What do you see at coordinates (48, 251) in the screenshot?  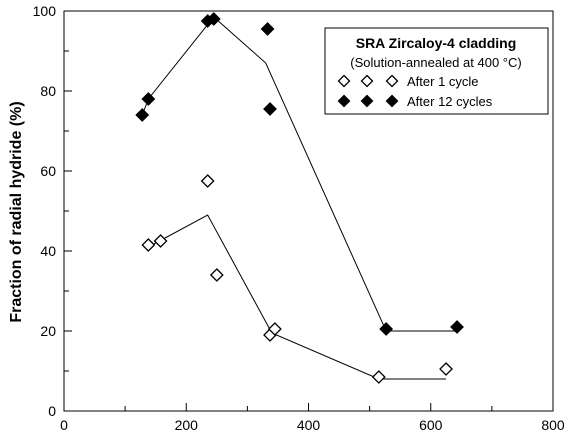 I see `y-tick-label: 40` at bounding box center [48, 251].